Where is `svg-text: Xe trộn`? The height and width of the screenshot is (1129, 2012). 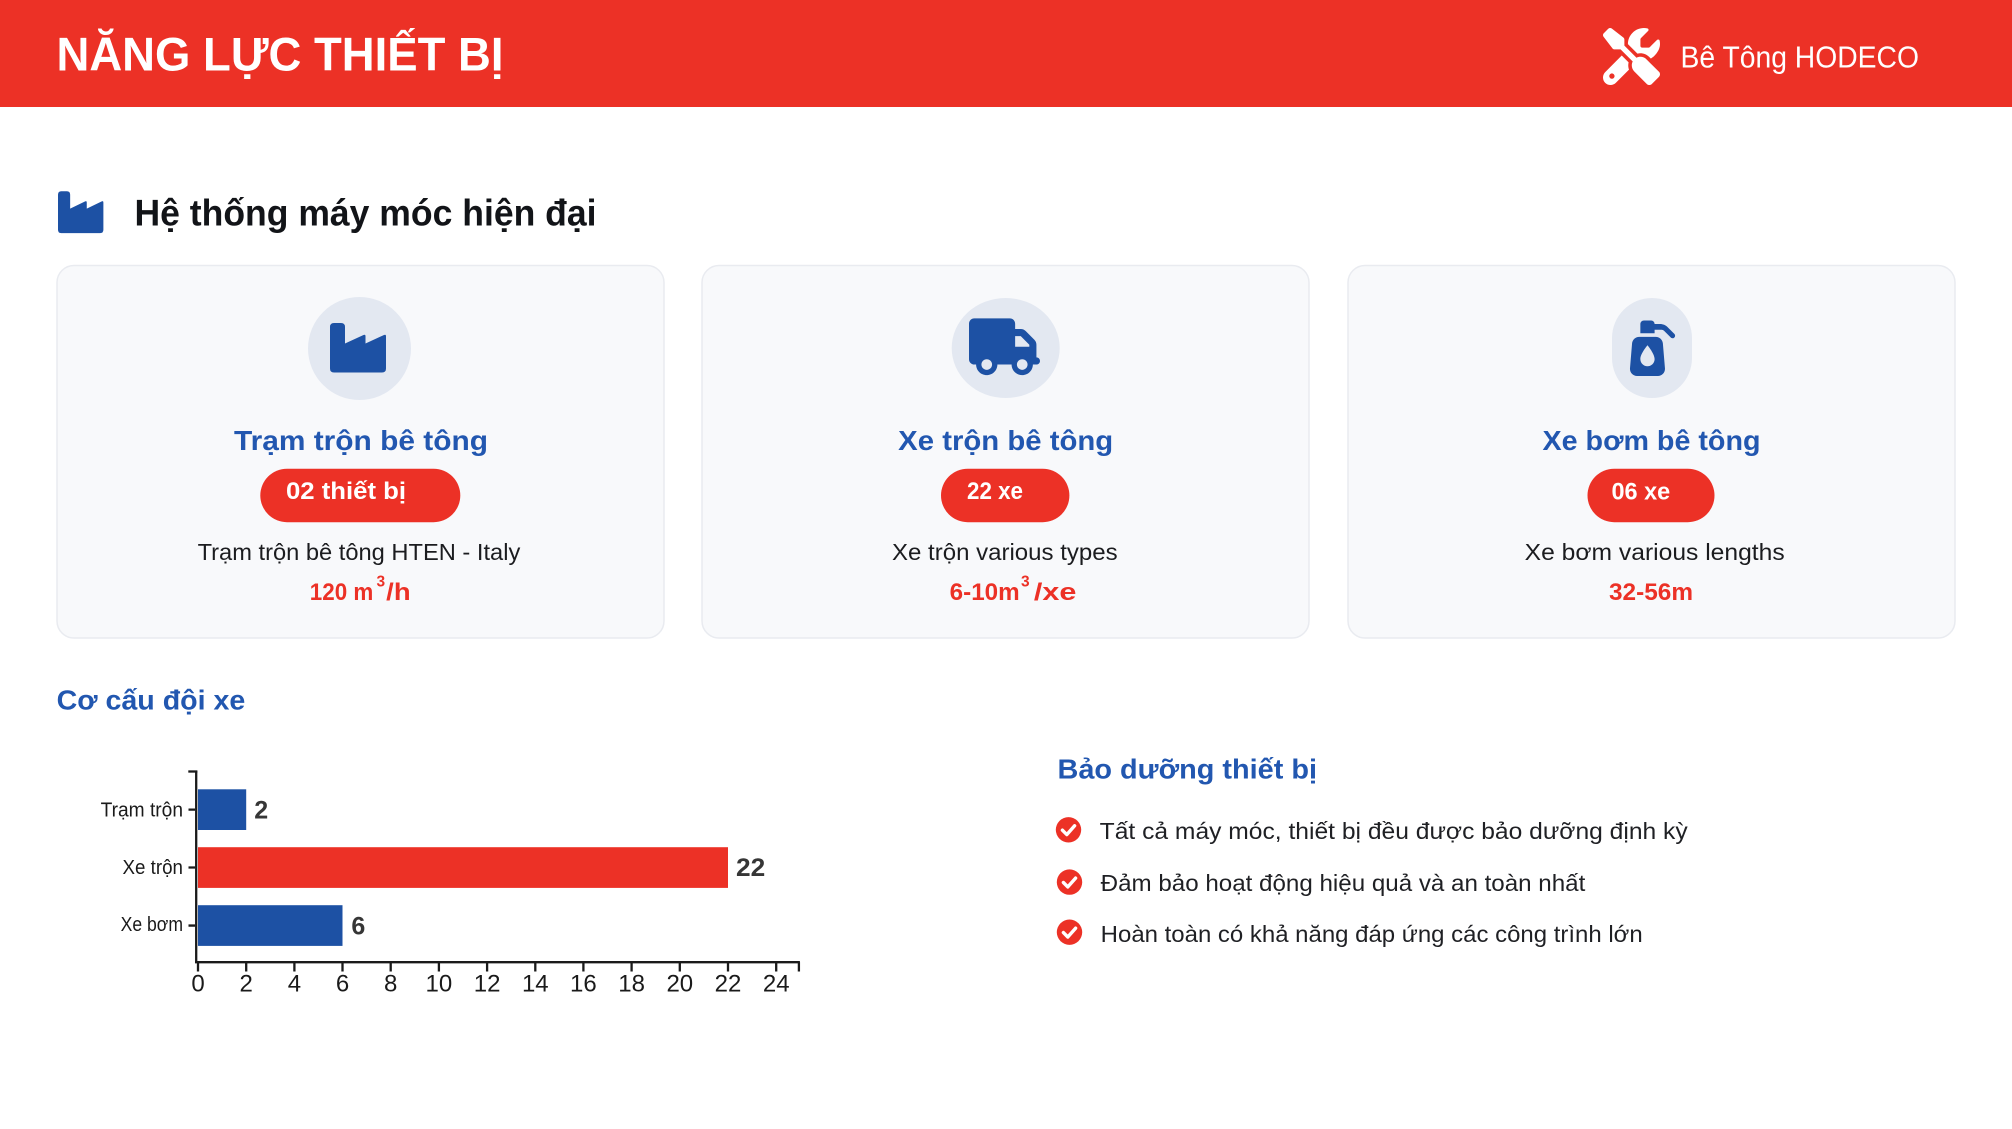
svg-text: Xe trộn is located at coordinates (153, 868).